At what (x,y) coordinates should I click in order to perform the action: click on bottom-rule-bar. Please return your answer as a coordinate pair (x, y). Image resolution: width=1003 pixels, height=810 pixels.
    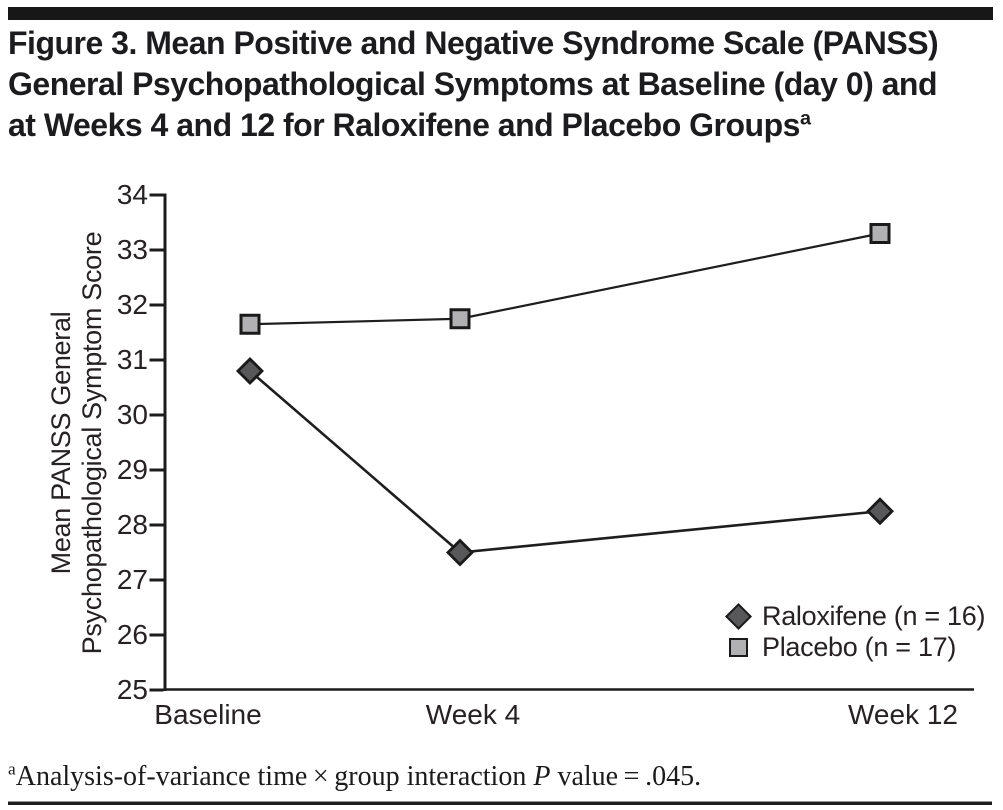
    Looking at the image, I should click on (500, 803).